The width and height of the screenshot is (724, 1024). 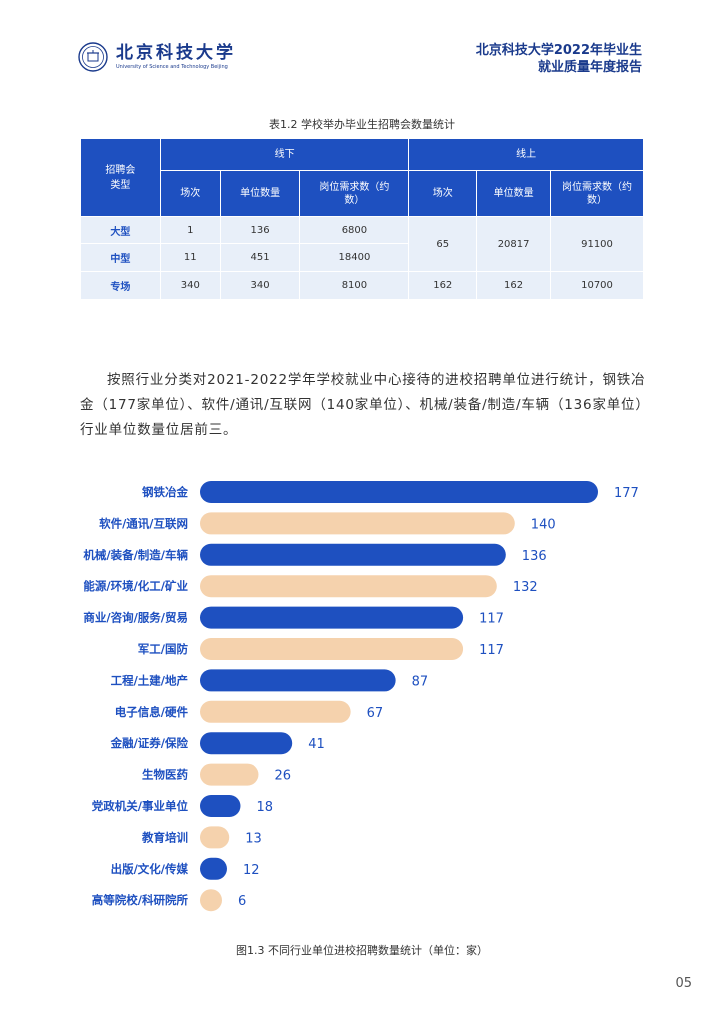 What do you see at coordinates (140, 806) in the screenshot?
I see `category-label: 党政机关/事业单位` at bounding box center [140, 806].